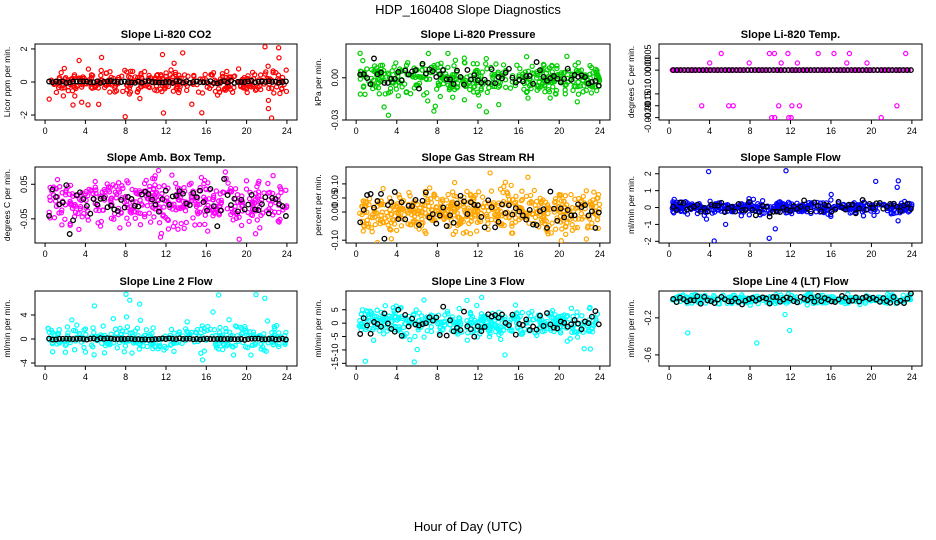 The image size is (936, 540). Describe the element at coordinates (871, 377) in the screenshot. I see `x-tick-label: 20` at that location.